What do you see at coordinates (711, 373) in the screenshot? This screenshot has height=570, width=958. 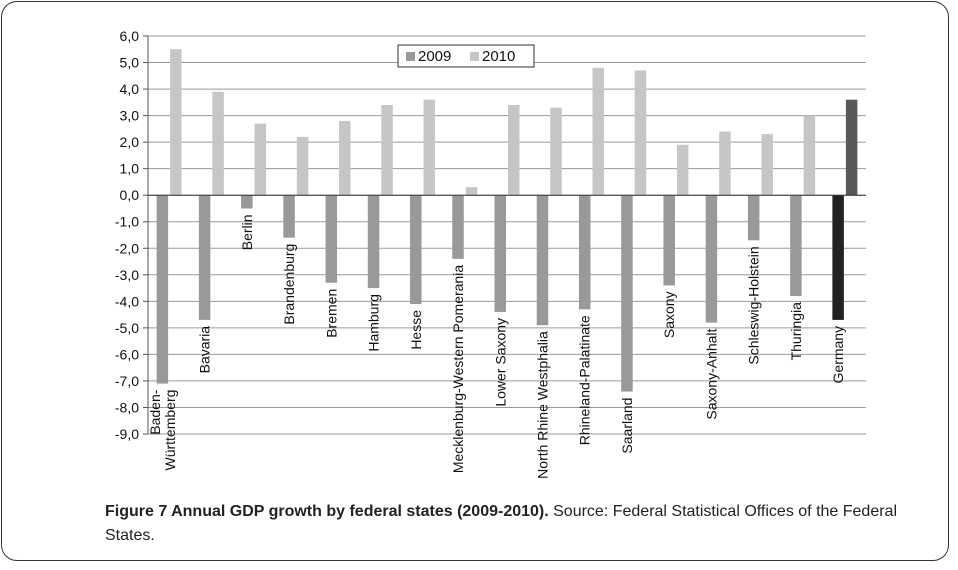 I see `category-label: Saxony-Anhalt` at bounding box center [711, 373].